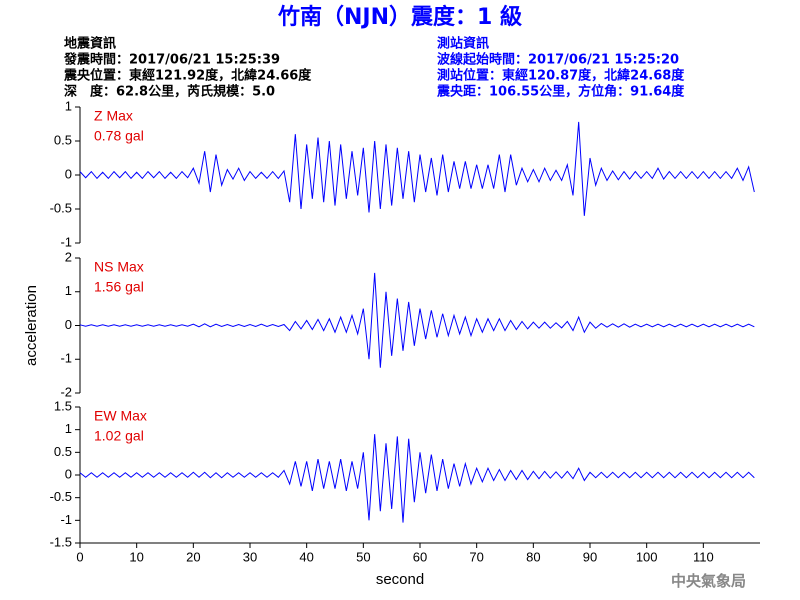 The height and width of the screenshot is (600, 800). Describe the element at coordinates (250, 556) in the screenshot. I see `x-tick-label: 30` at that location.